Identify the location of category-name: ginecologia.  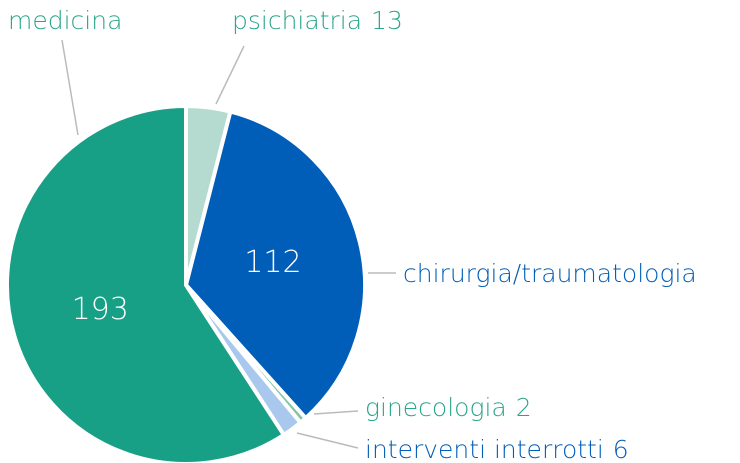
(436, 407).